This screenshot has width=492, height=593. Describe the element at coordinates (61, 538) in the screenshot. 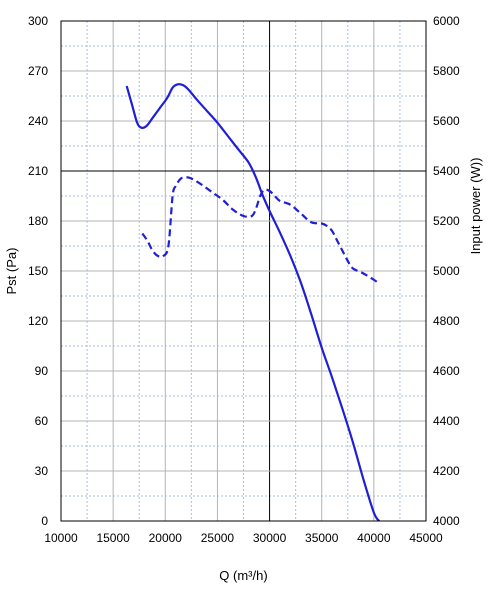

I see `x-tick-label: 10000` at that location.